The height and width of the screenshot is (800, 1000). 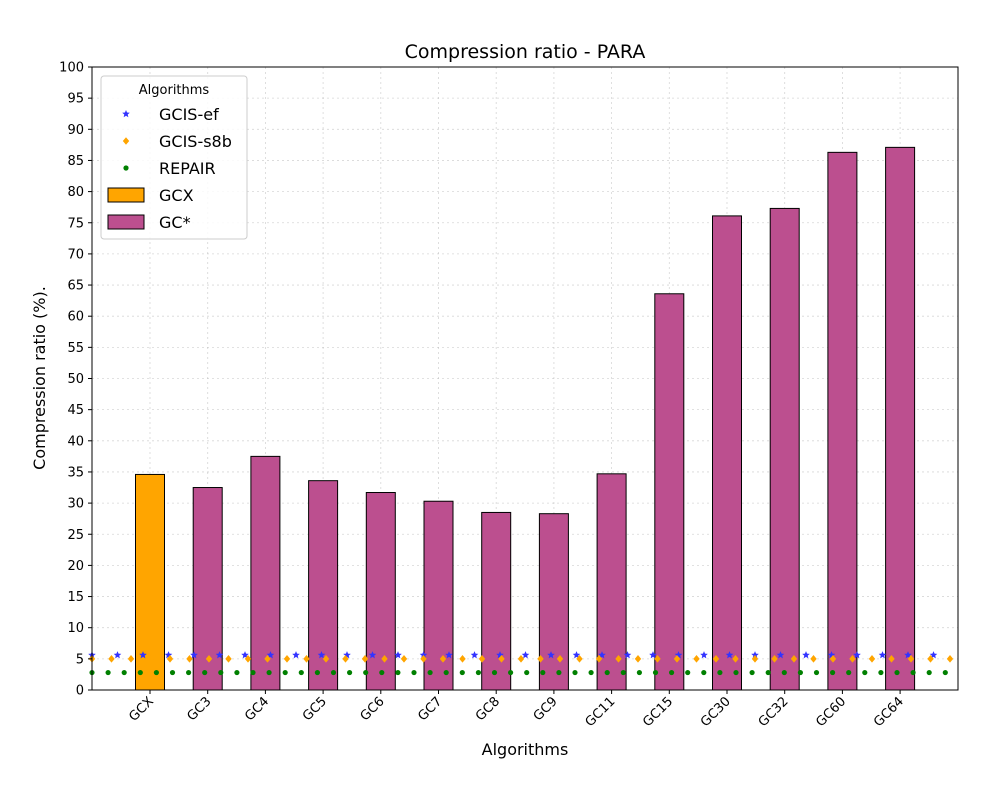 What do you see at coordinates (80, 691) in the screenshot?
I see `y-tick-label: 0` at bounding box center [80, 691].